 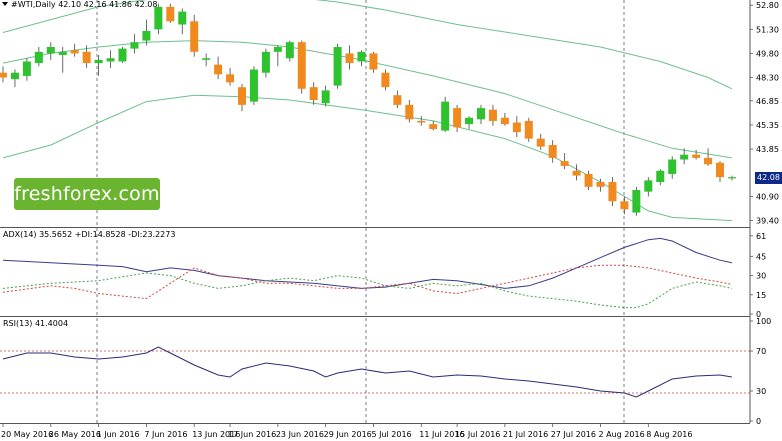 What do you see at coordinates (761, 276) in the screenshot?
I see `adx-tick-label: 30` at bounding box center [761, 276].